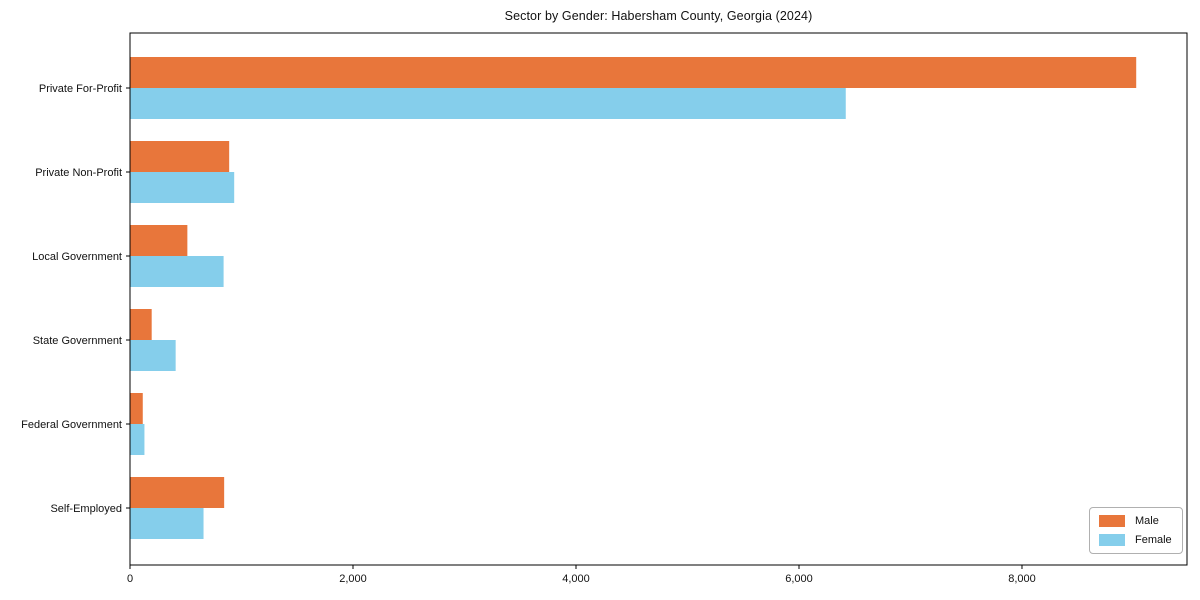 The width and height of the screenshot is (1200, 600). What do you see at coordinates (71, 425) in the screenshot?
I see `y-axis-label-federal-government: Federal Government` at bounding box center [71, 425].